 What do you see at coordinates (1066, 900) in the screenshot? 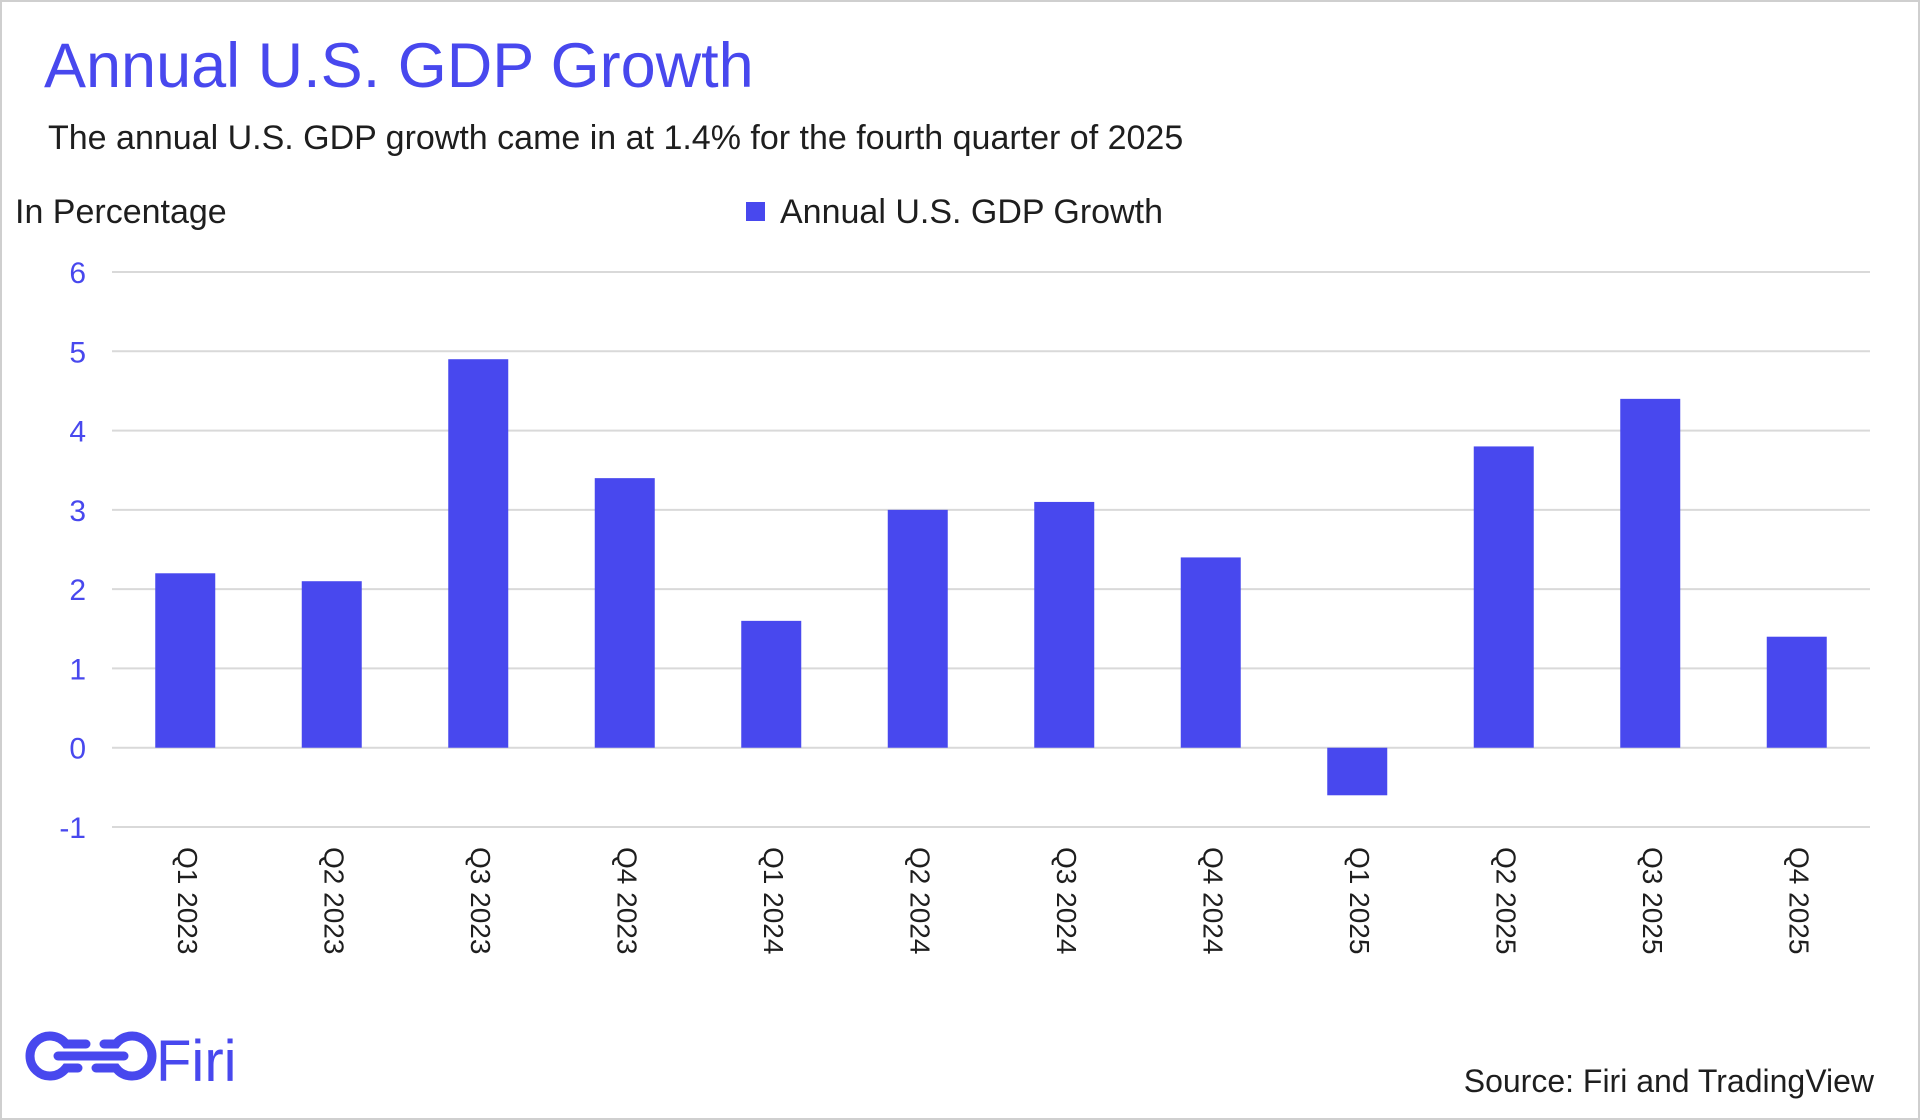
I see `x-tick-label: Q3 2024` at bounding box center [1066, 900].